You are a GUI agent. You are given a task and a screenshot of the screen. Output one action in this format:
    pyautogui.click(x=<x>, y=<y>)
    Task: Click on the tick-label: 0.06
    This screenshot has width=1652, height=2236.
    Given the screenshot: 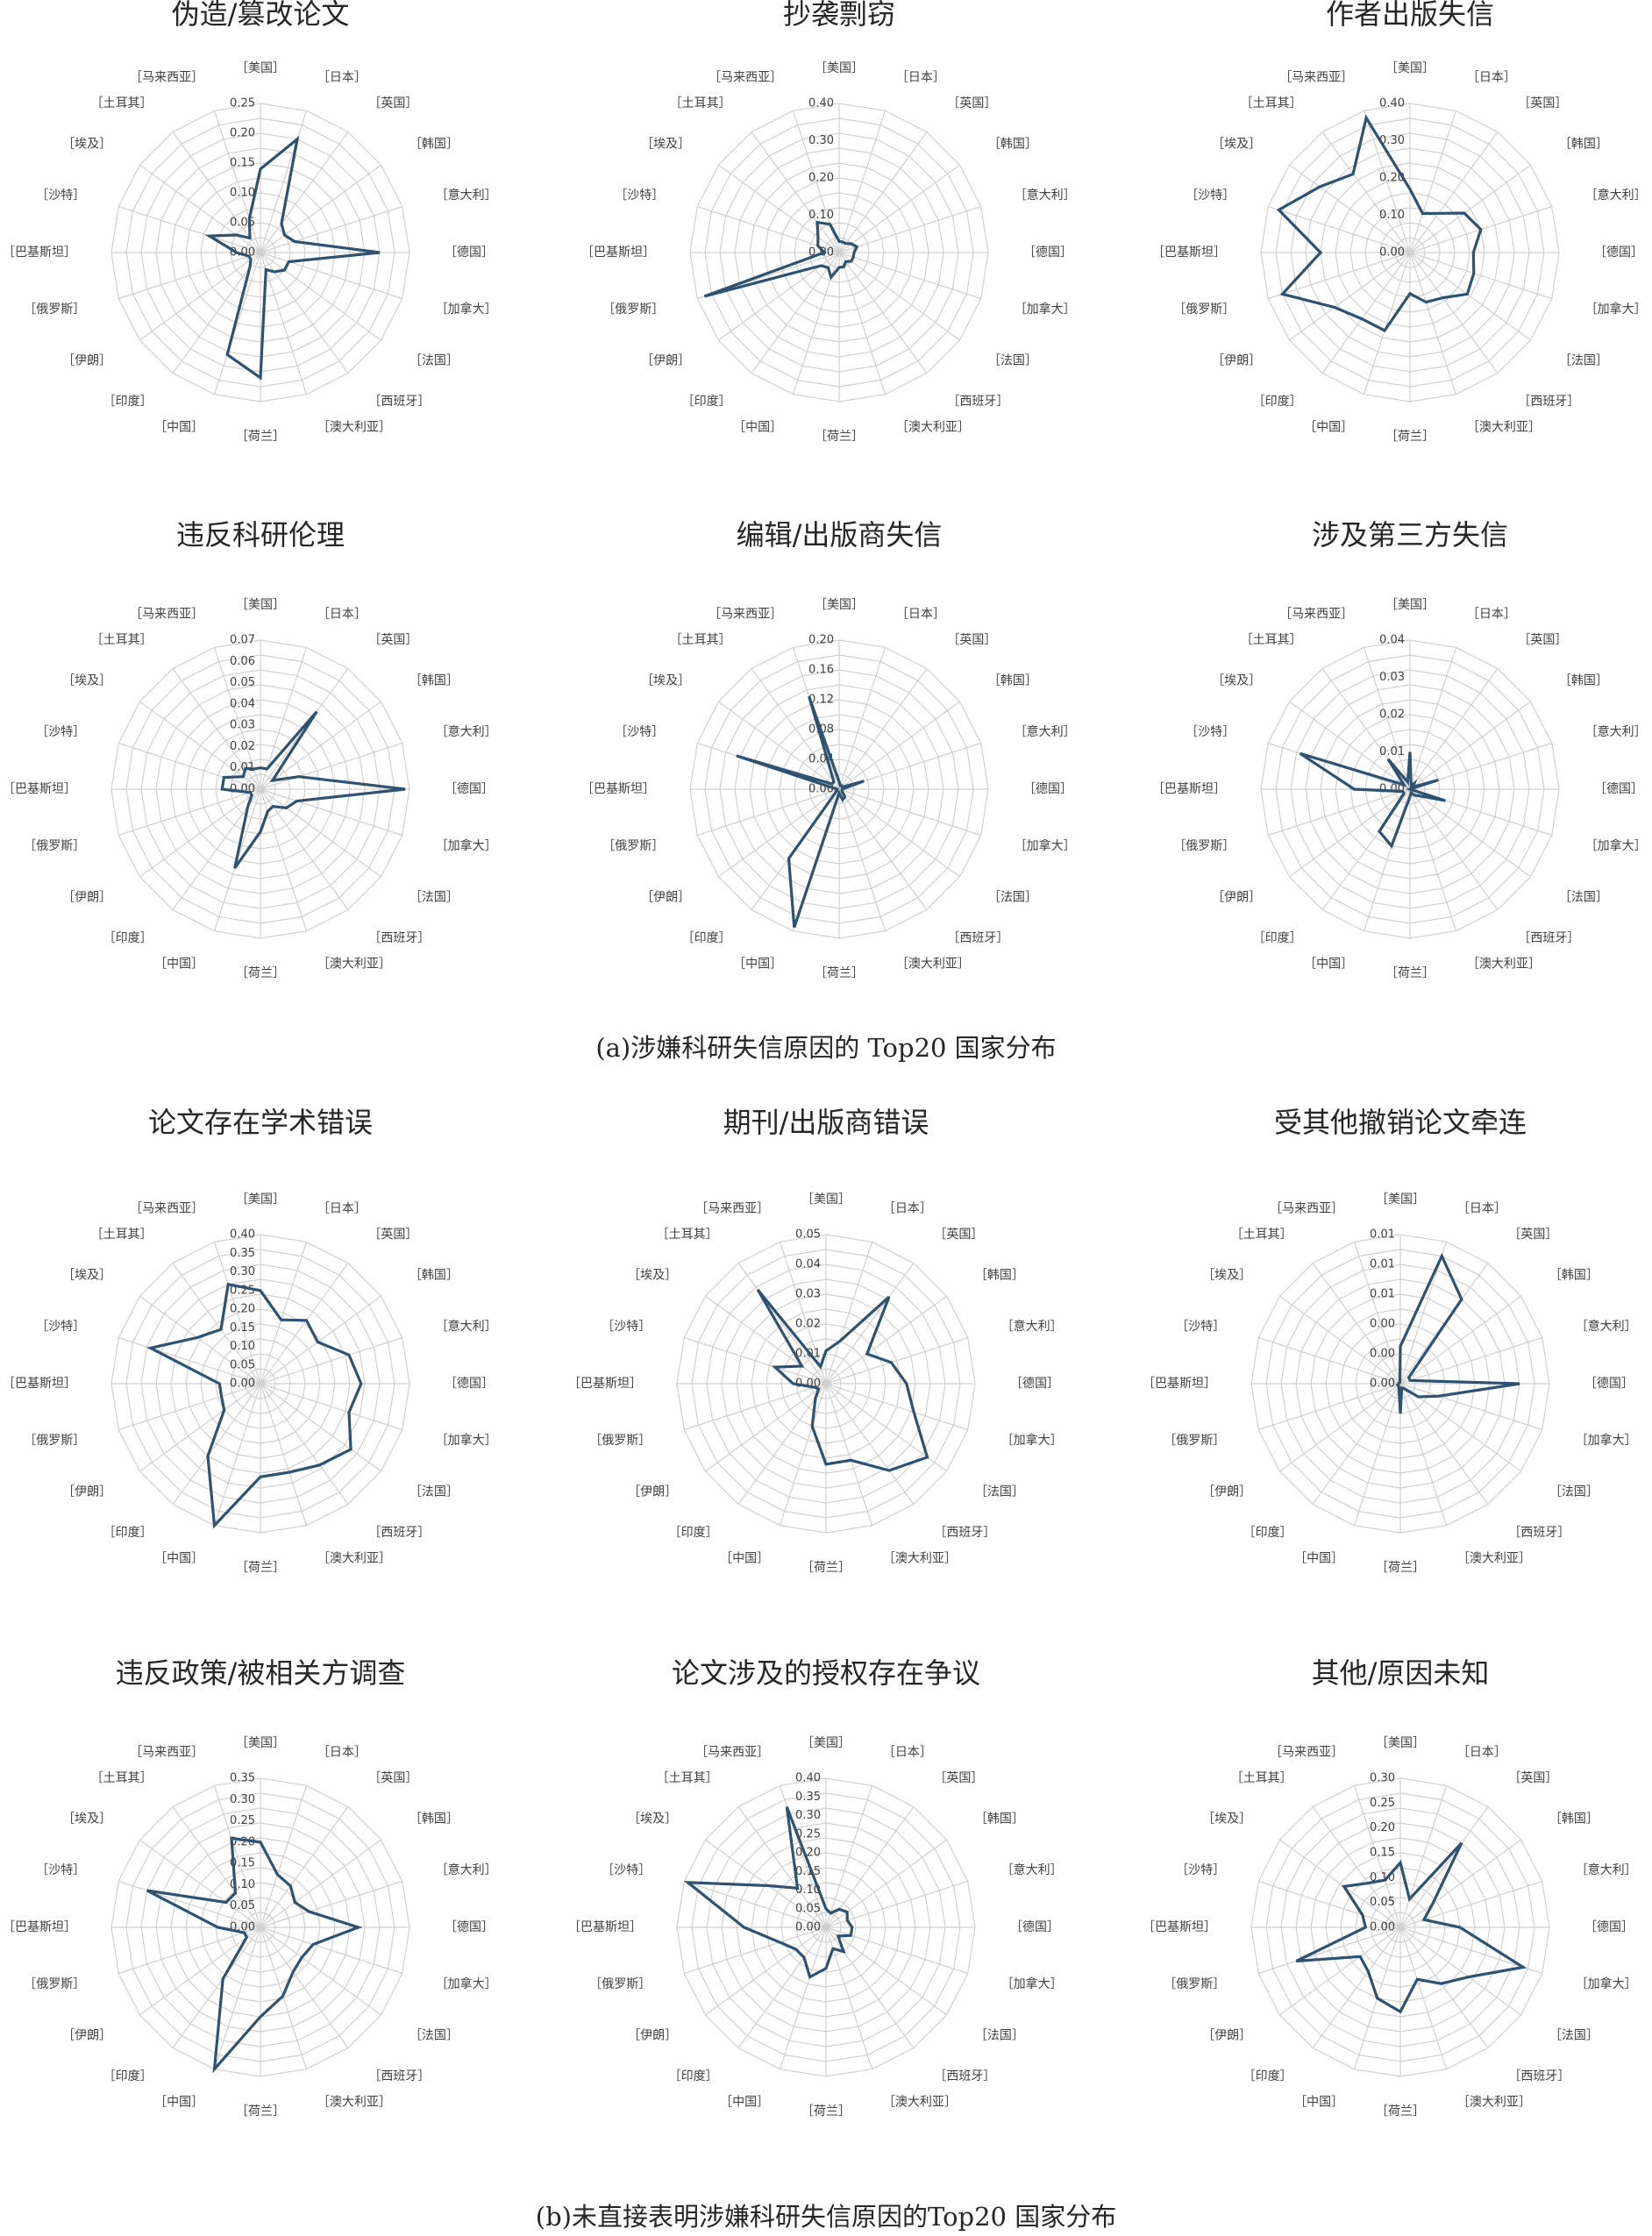 What is the action you would take?
    pyautogui.click(x=242, y=661)
    